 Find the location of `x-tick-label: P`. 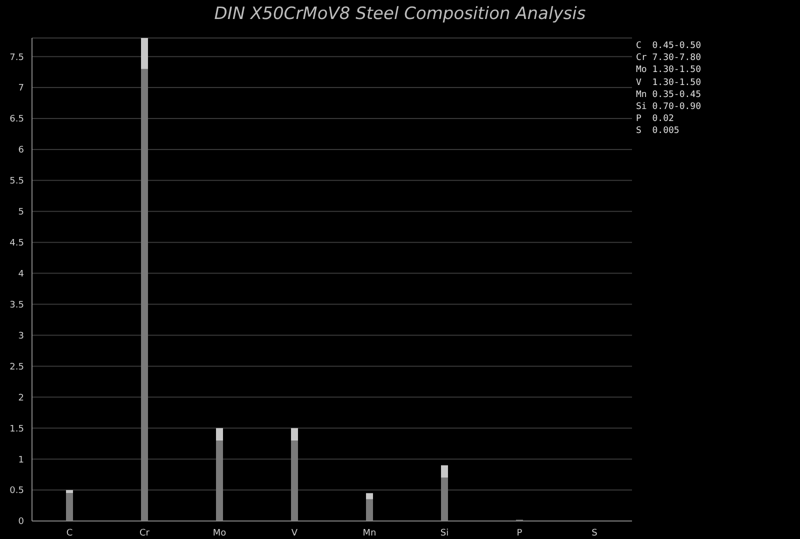

x-tick-label: P is located at coordinates (519, 533).